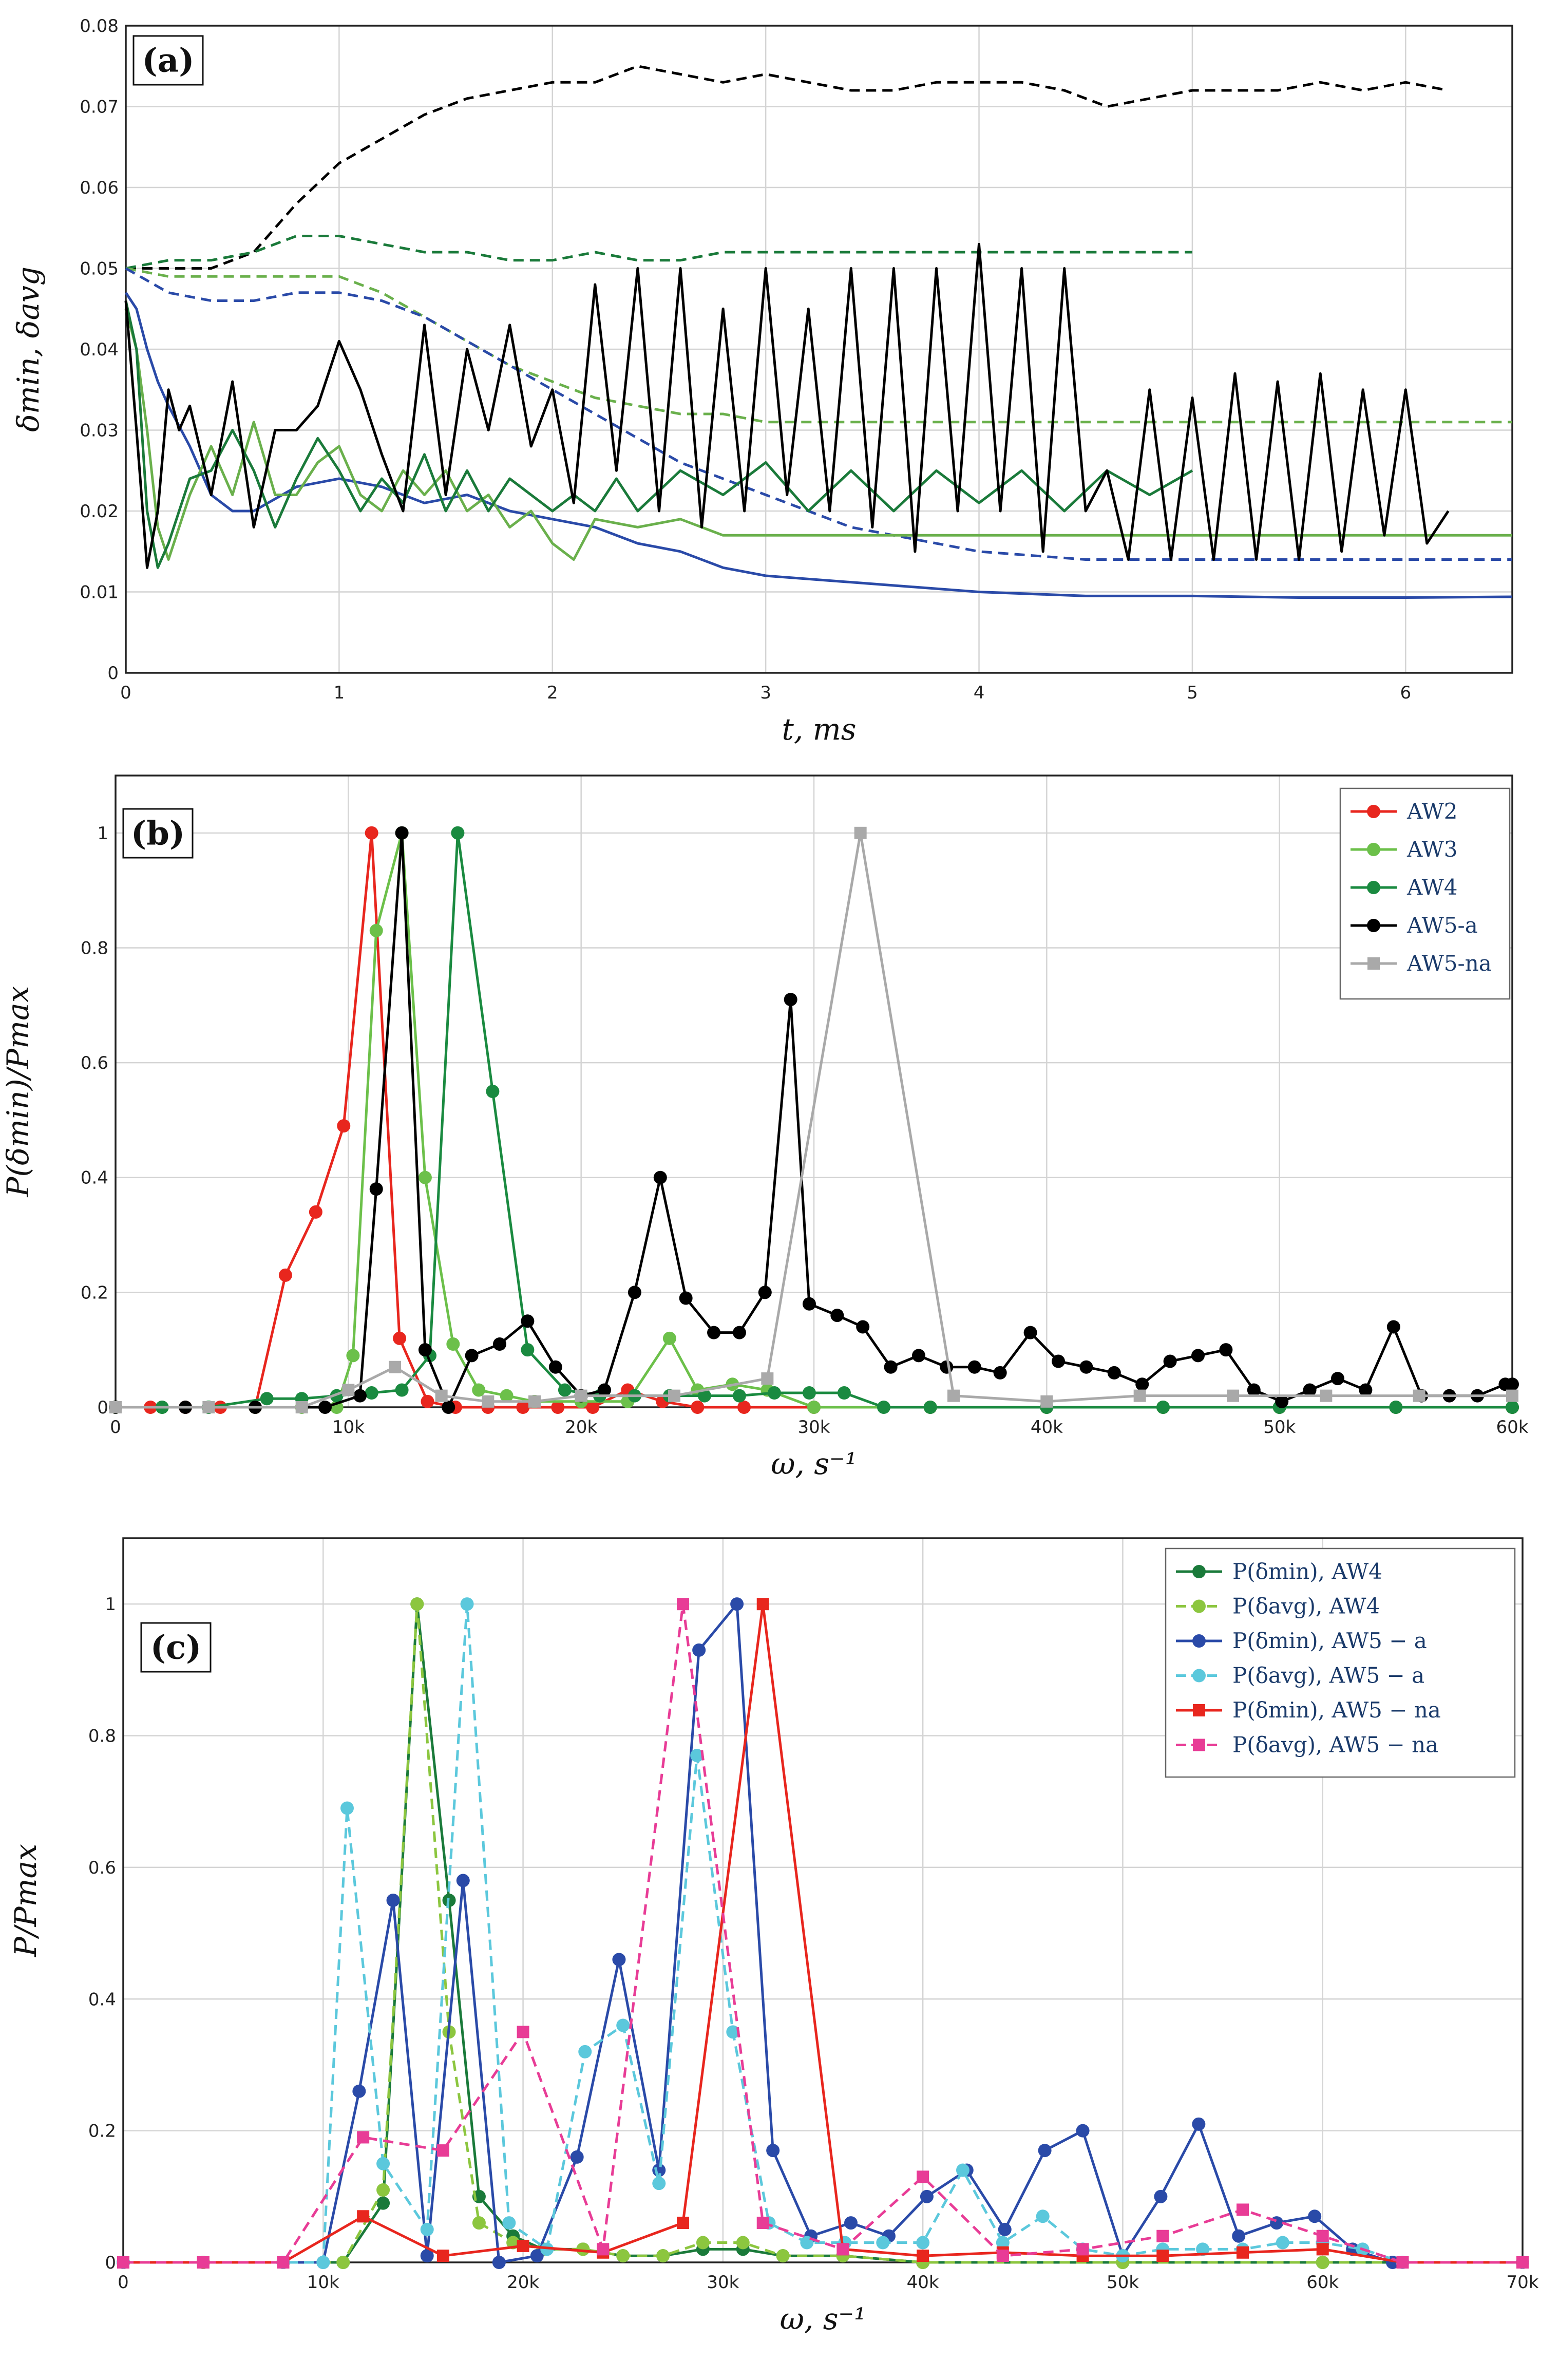 This screenshot has width=1559, height=2380. What do you see at coordinates (814, 1463) in the screenshot?
I see `x-axis-label: ω, s⁻¹` at bounding box center [814, 1463].